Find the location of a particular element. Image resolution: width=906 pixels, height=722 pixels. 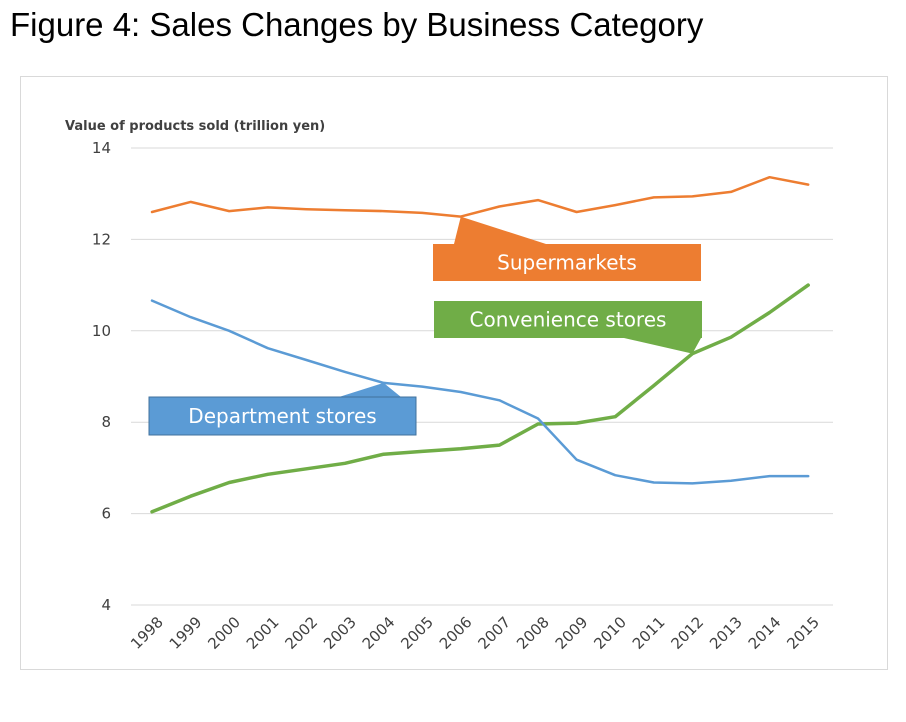

x-tick-label: 2004 is located at coordinates (379, 633).